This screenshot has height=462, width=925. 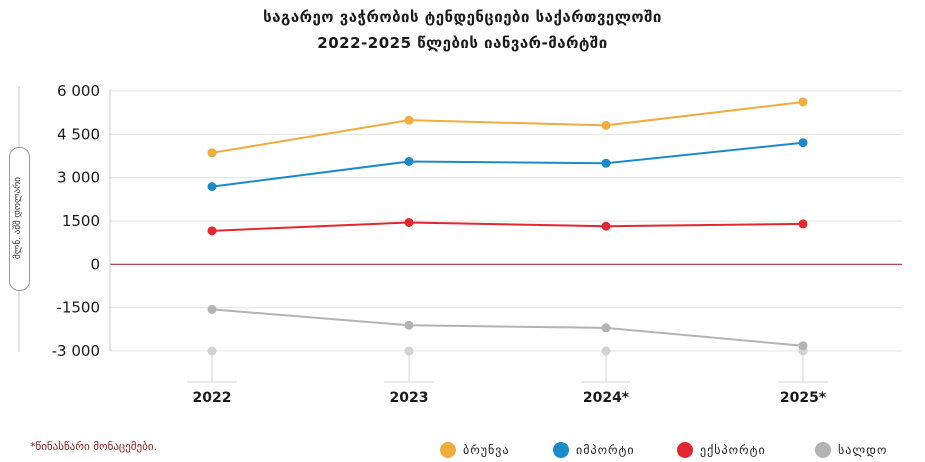 What do you see at coordinates (409, 398) in the screenshot?
I see `x-tick-label: 2023` at bounding box center [409, 398].